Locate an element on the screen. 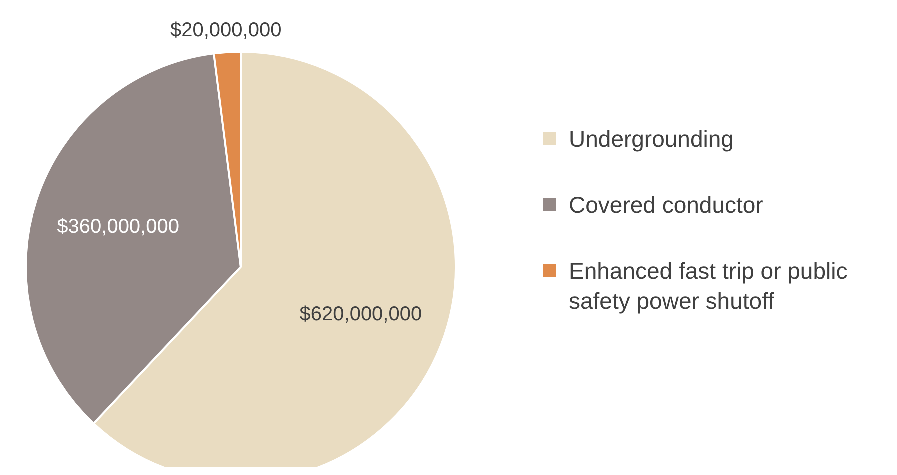  data-label: $360,000,000 is located at coordinates (118, 227).